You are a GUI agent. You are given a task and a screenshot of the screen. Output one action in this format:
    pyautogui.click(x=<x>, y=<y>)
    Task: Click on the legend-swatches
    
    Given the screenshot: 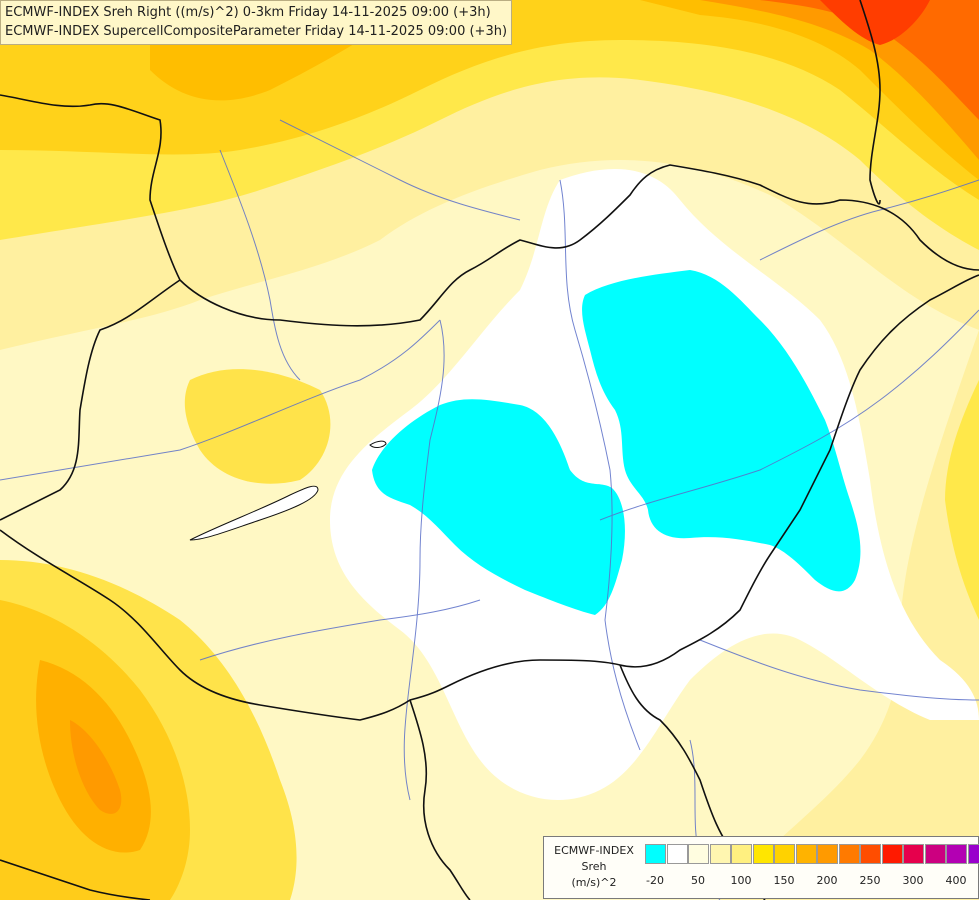 What is the action you would take?
    pyautogui.click(x=812, y=855)
    